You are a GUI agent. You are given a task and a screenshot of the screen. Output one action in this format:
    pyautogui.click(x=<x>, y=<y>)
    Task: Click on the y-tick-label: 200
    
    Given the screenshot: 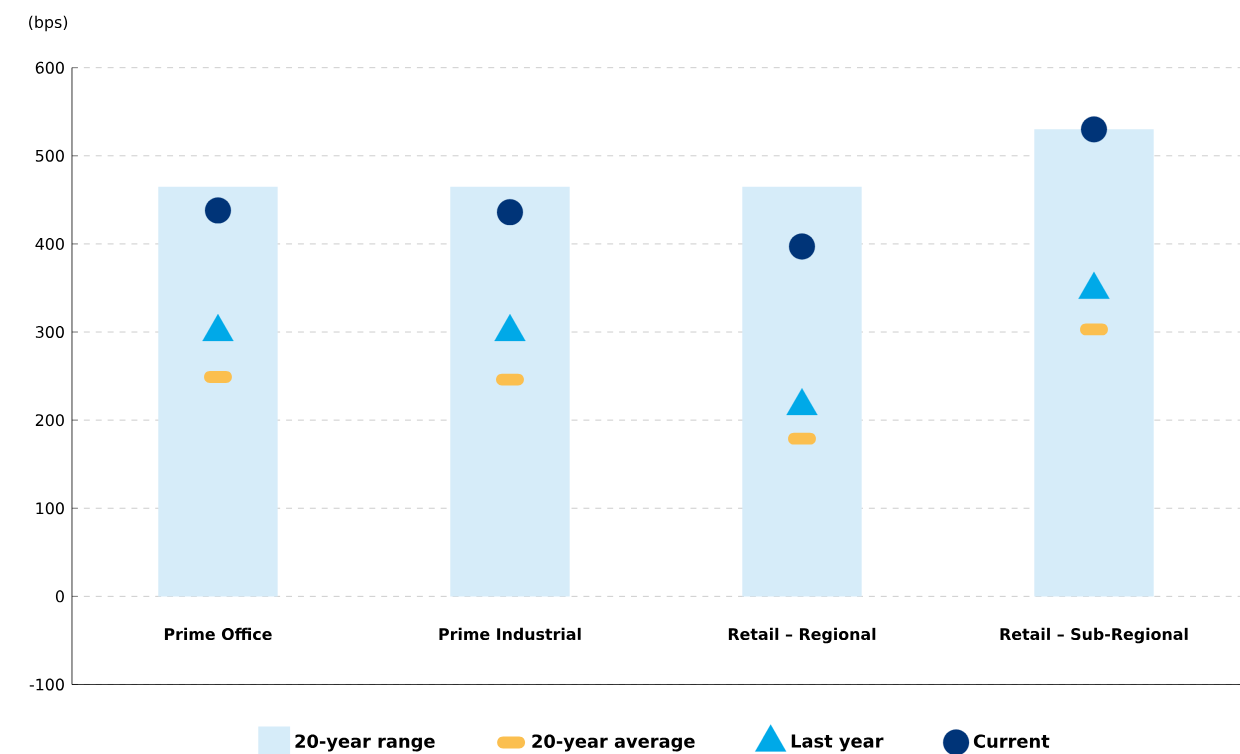 What is the action you would take?
    pyautogui.click(x=49, y=420)
    